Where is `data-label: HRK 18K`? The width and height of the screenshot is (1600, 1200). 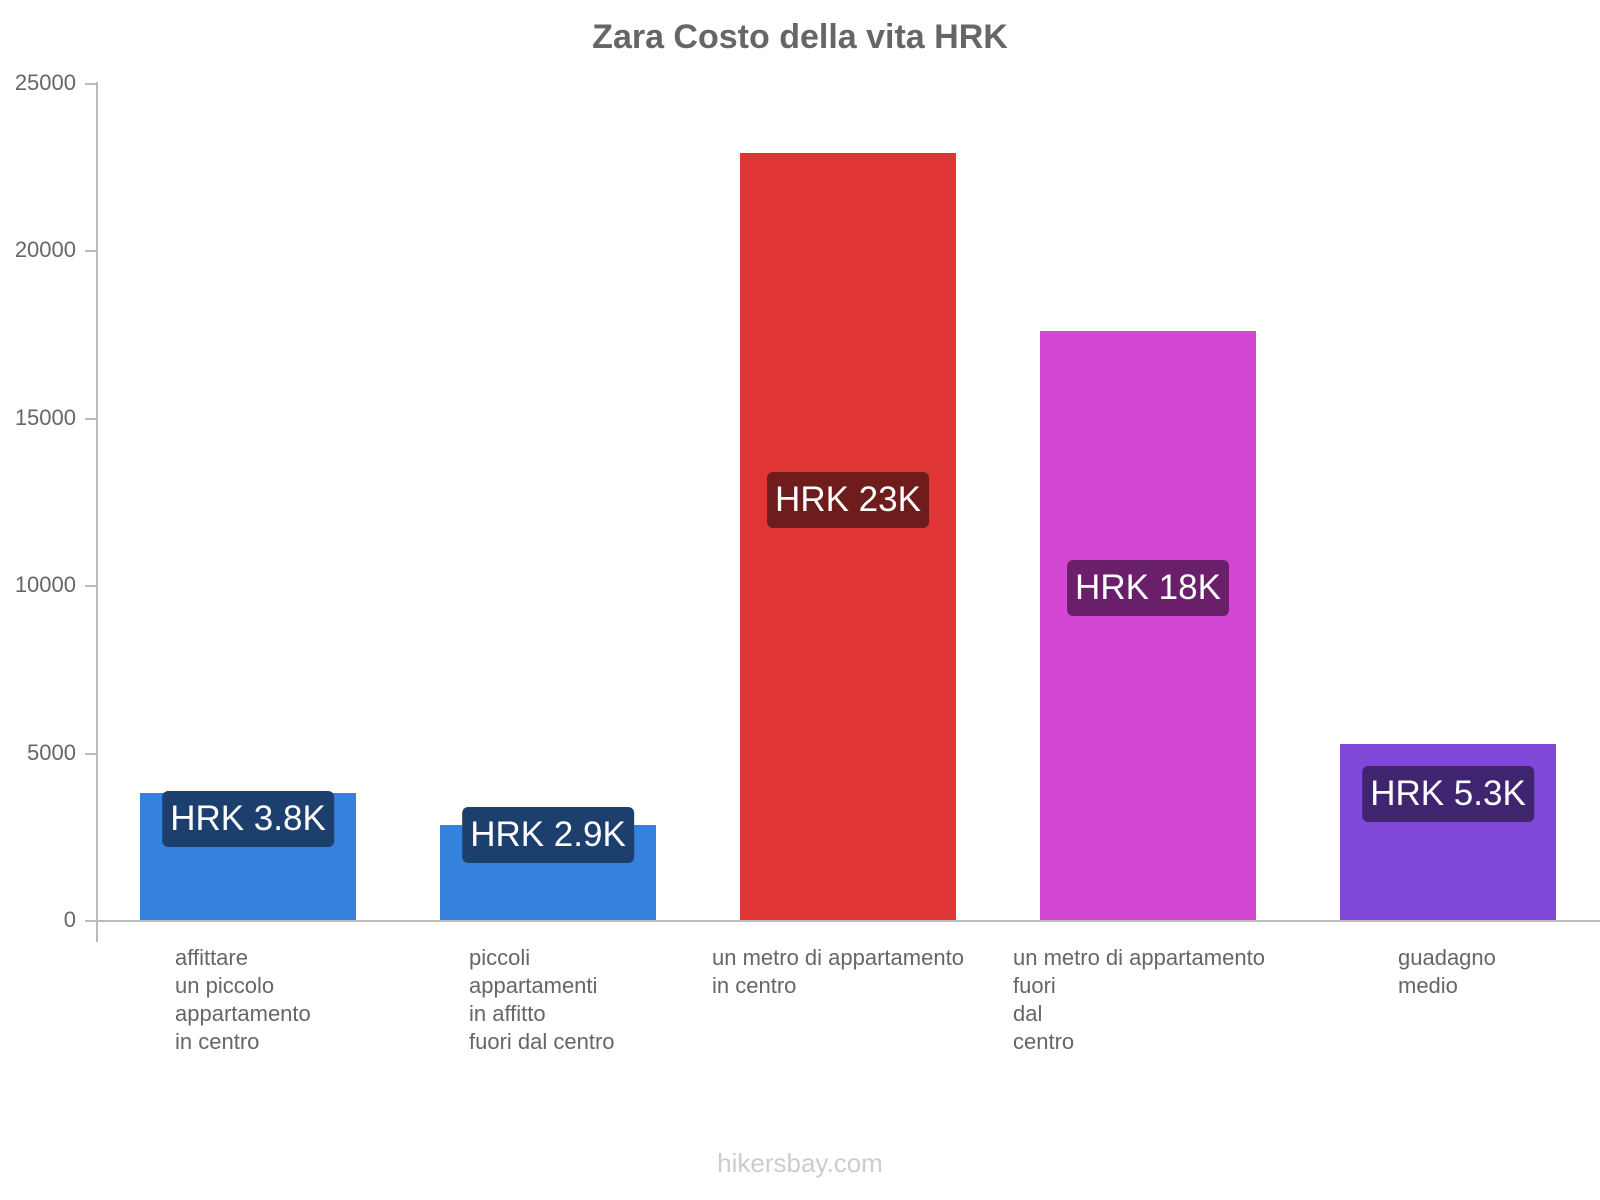
data-label: HRK 18K is located at coordinates (1148, 588).